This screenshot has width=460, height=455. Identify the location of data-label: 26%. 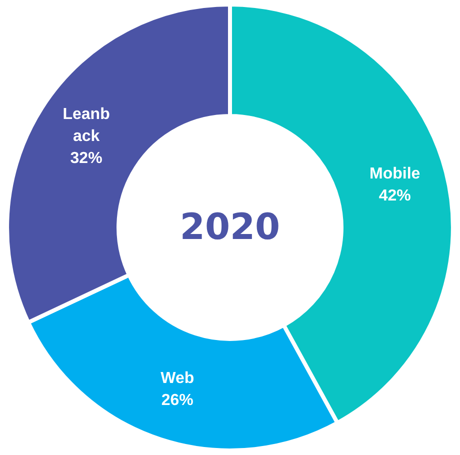
(177, 400).